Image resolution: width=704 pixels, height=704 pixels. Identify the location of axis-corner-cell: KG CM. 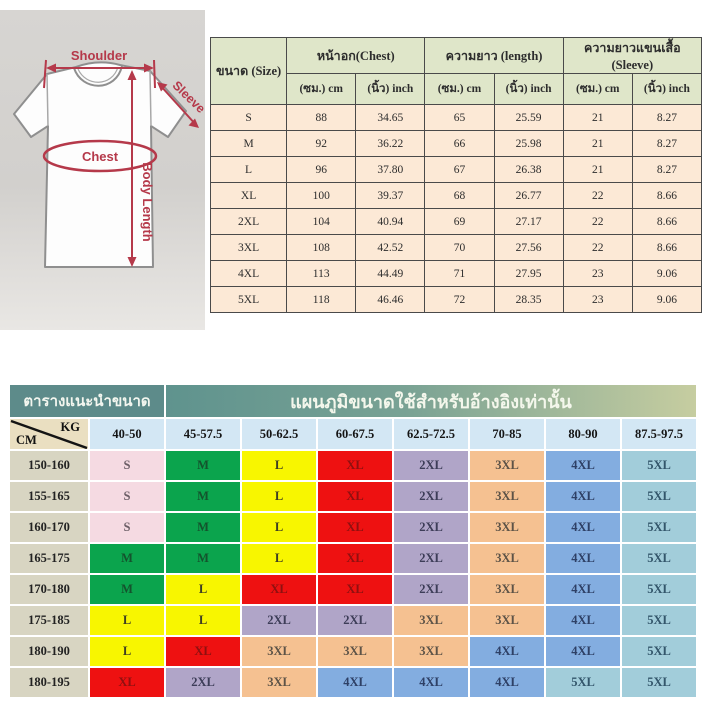
(49, 434).